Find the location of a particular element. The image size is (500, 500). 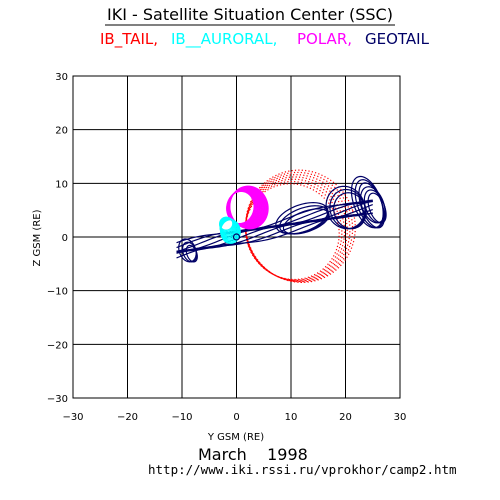

y-axis-label: Z GSM (RE) is located at coordinates (37, 237).